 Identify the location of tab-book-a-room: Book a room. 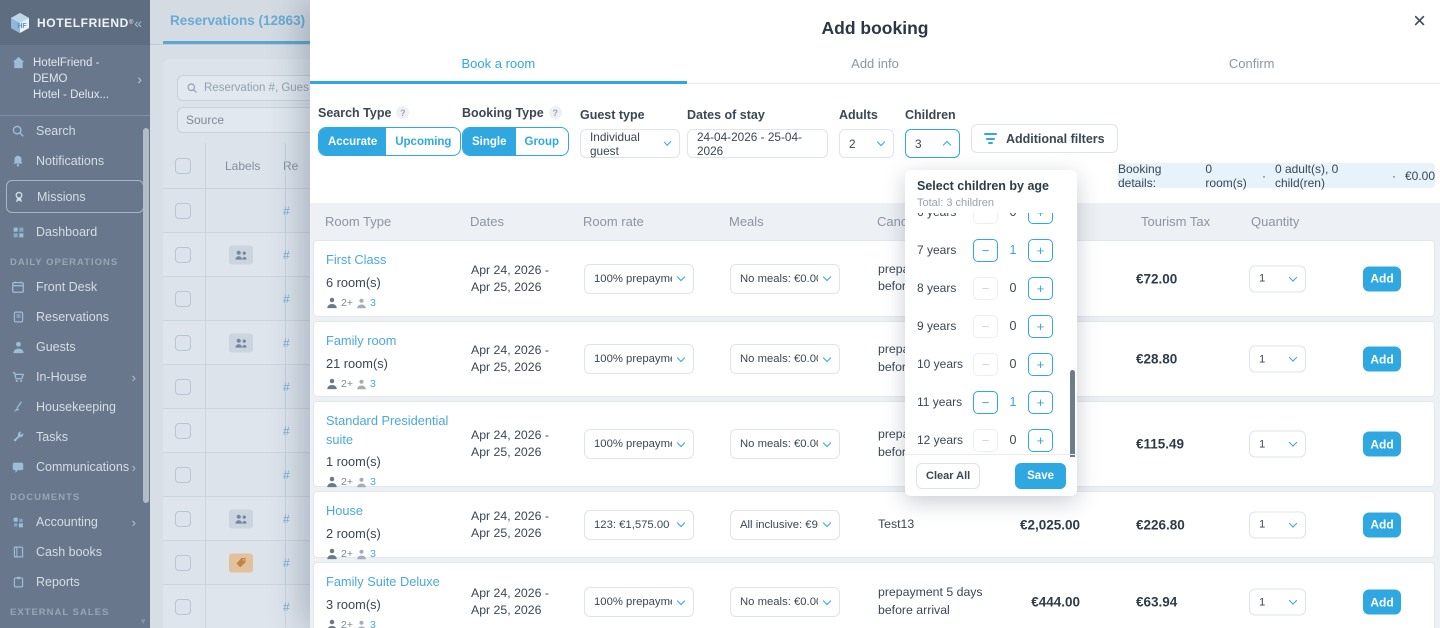
(498, 70).